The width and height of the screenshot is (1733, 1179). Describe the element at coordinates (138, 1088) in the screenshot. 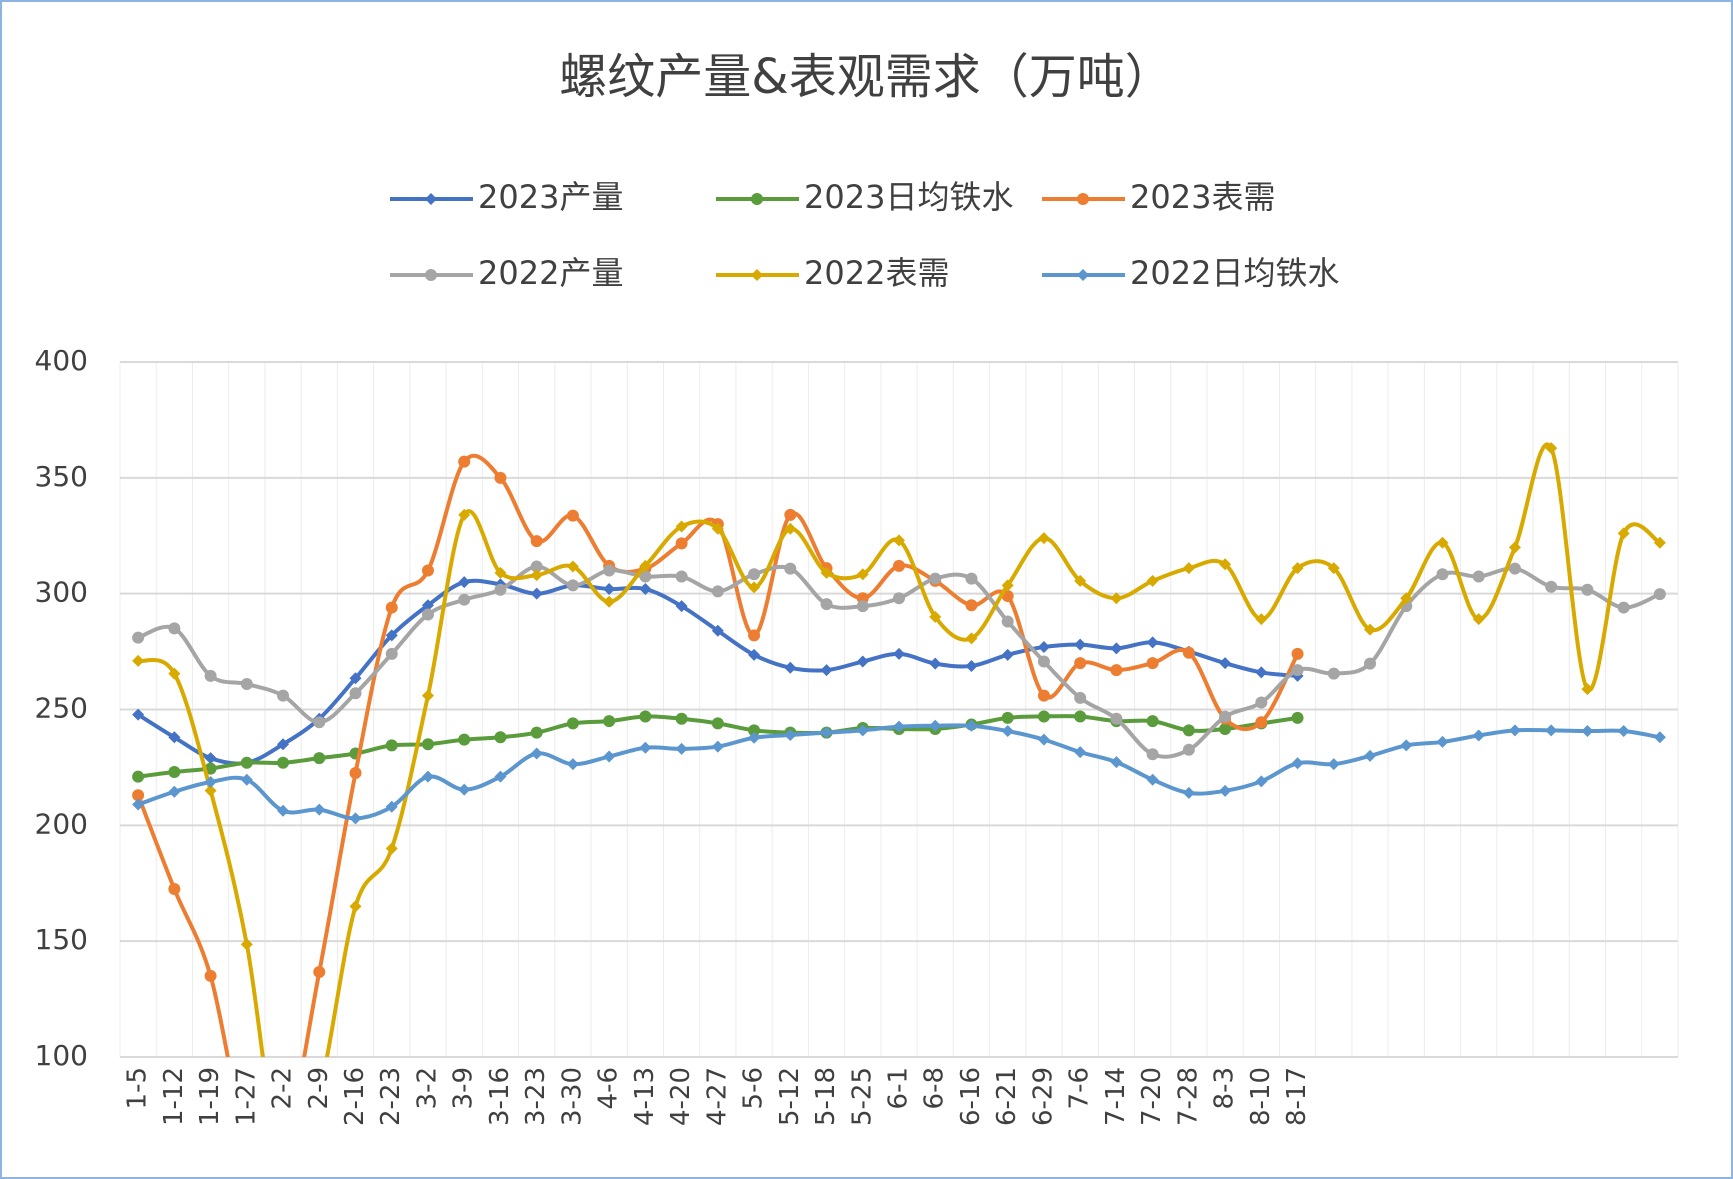

I see `x-tick-label: 1-5` at that location.